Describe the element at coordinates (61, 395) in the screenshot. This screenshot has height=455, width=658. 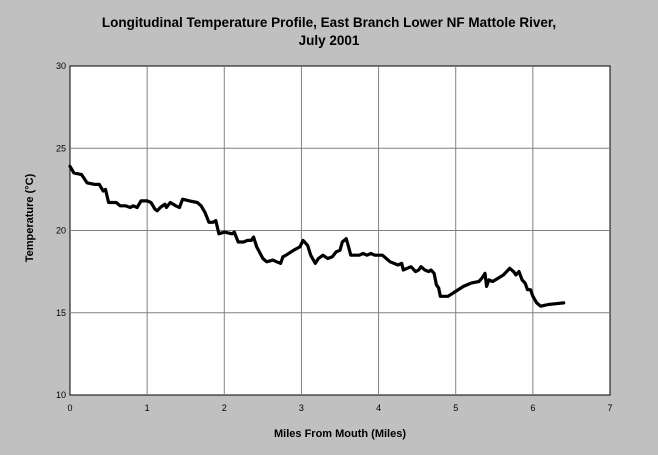
I see `y-tick-label: 10` at that location.